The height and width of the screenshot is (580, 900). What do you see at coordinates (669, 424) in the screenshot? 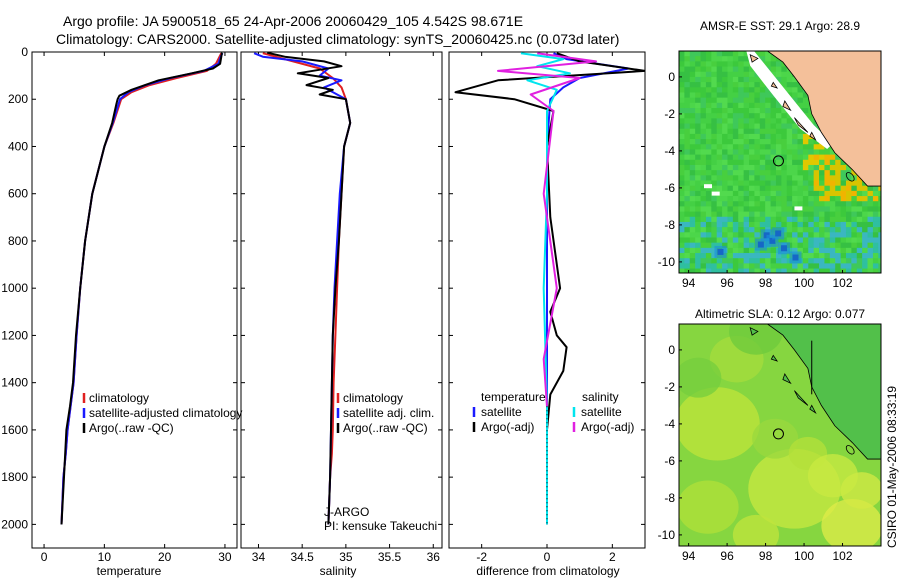
I see `sla-map-y-tick-label: -4` at bounding box center [669, 424].